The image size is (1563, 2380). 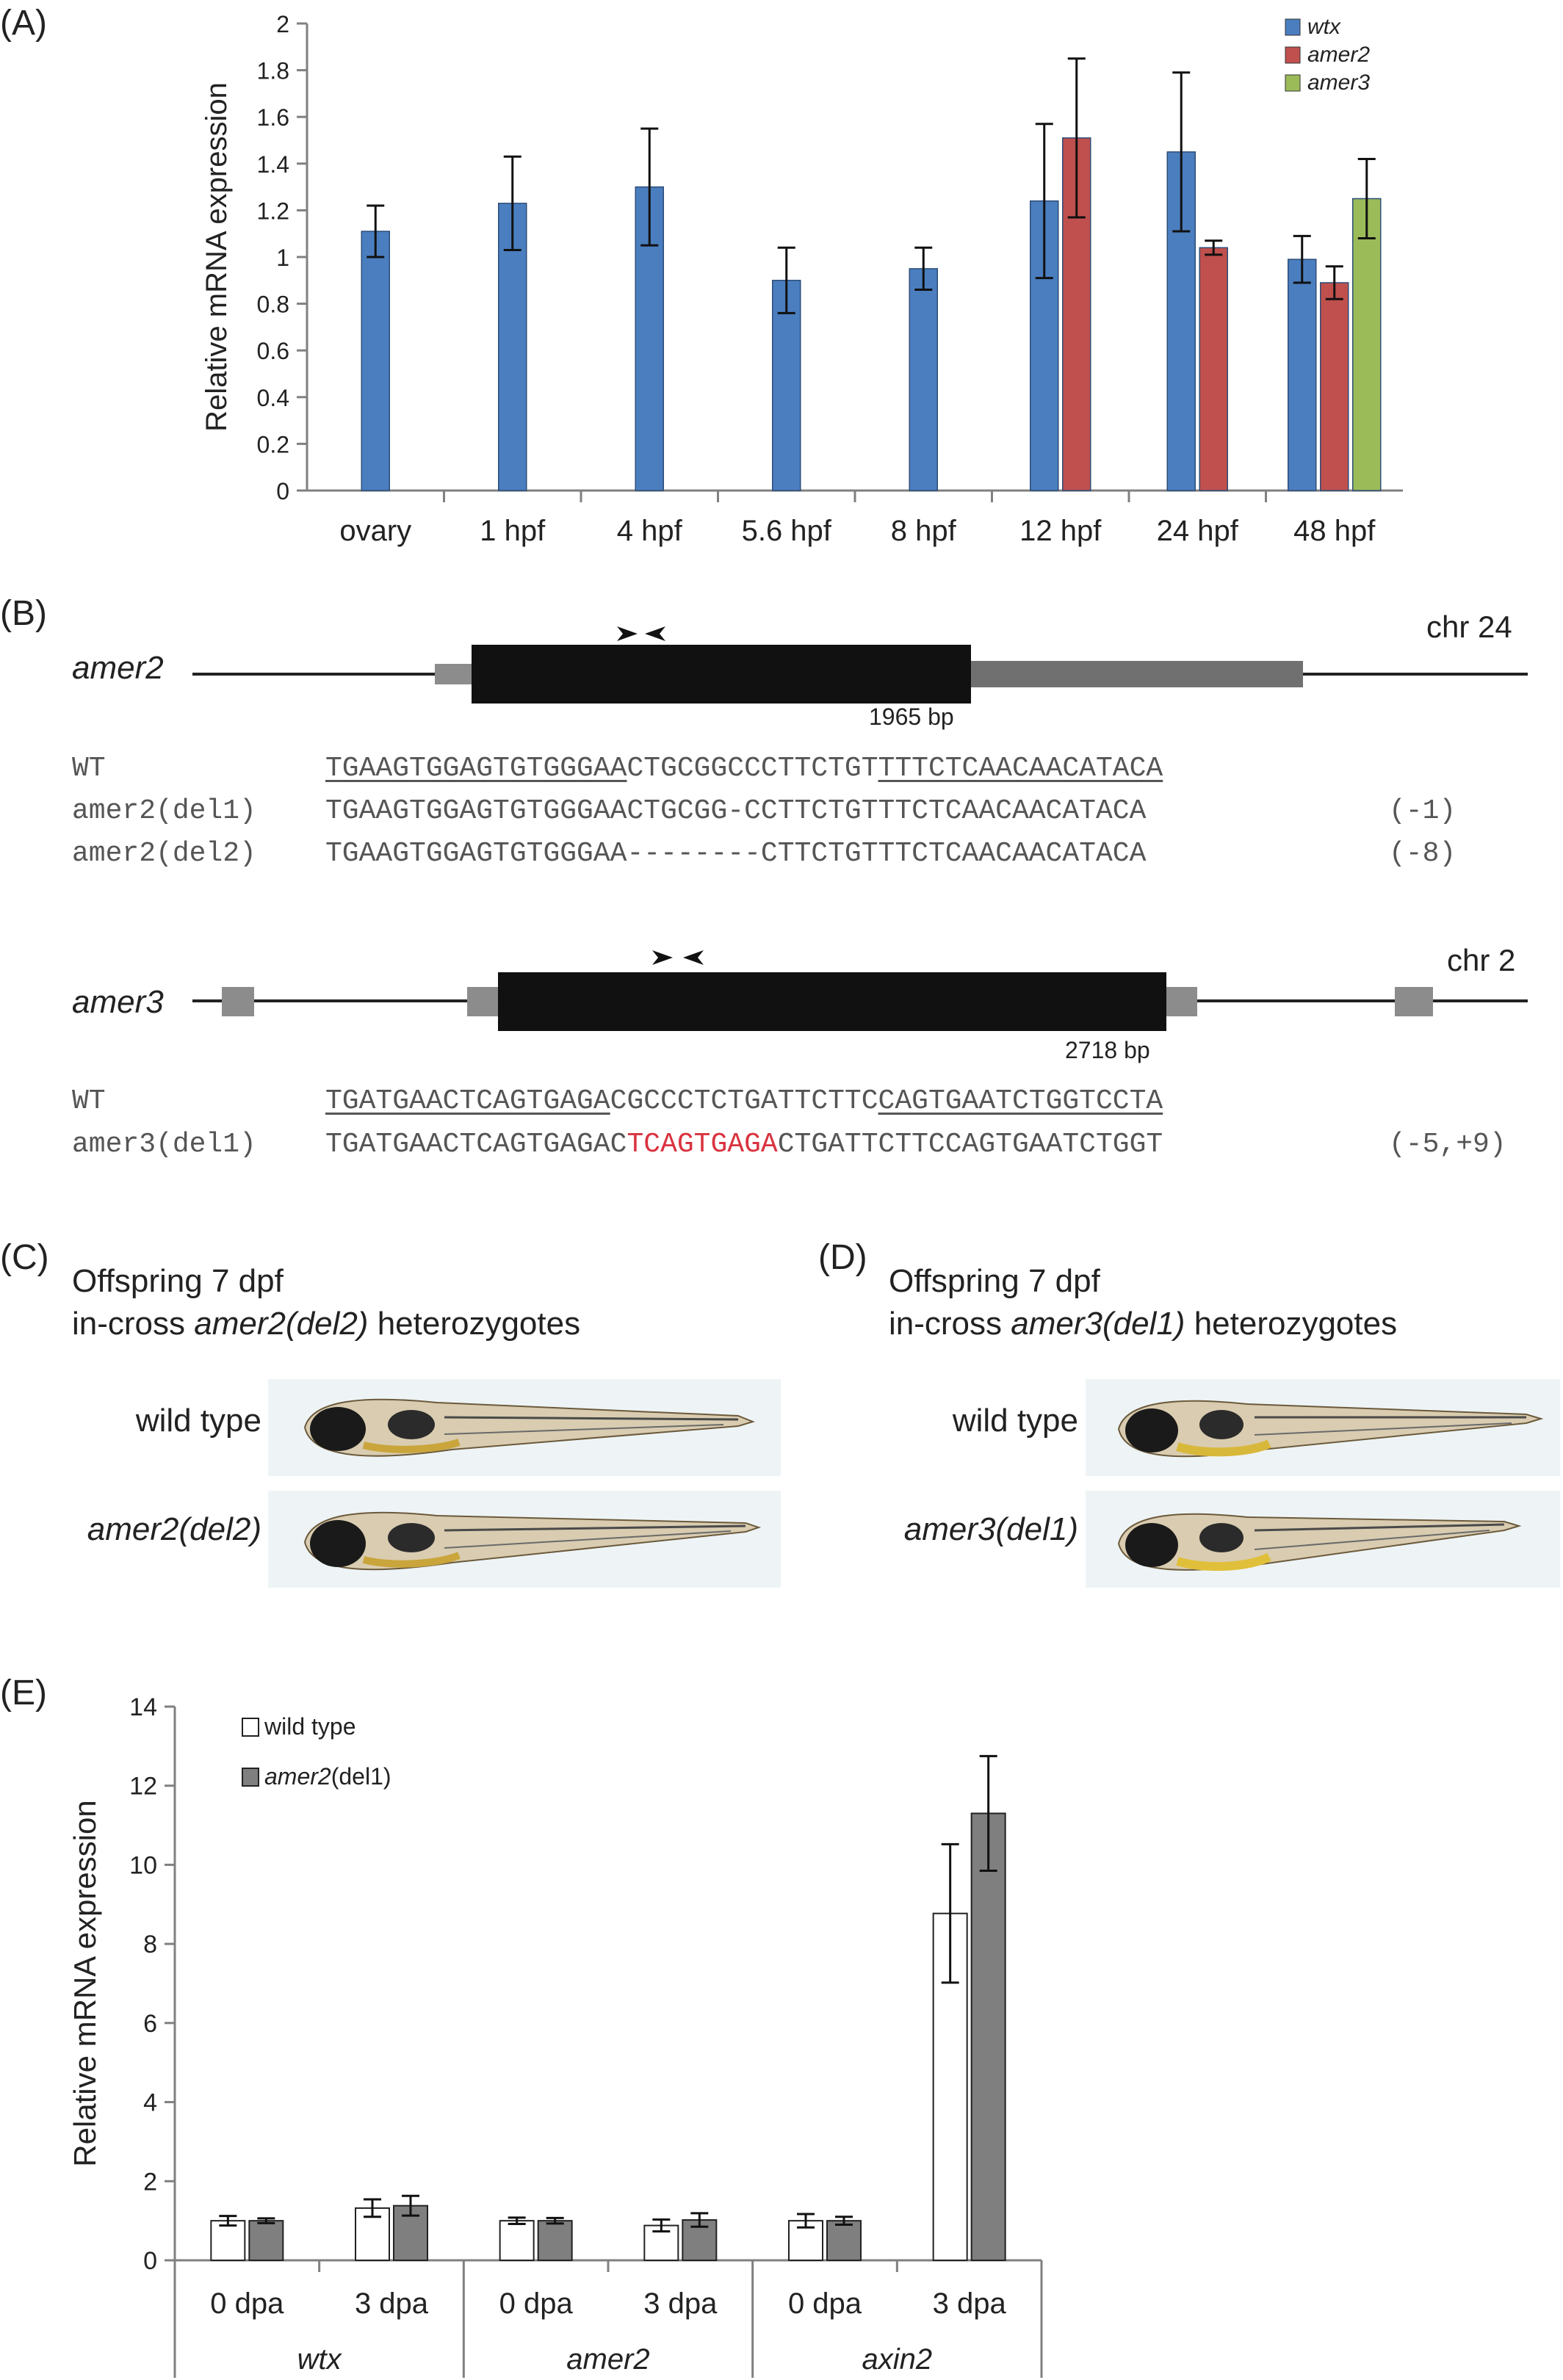 What do you see at coordinates (320, 2359) in the screenshot?
I see `group-label-wtx: wtx` at bounding box center [320, 2359].